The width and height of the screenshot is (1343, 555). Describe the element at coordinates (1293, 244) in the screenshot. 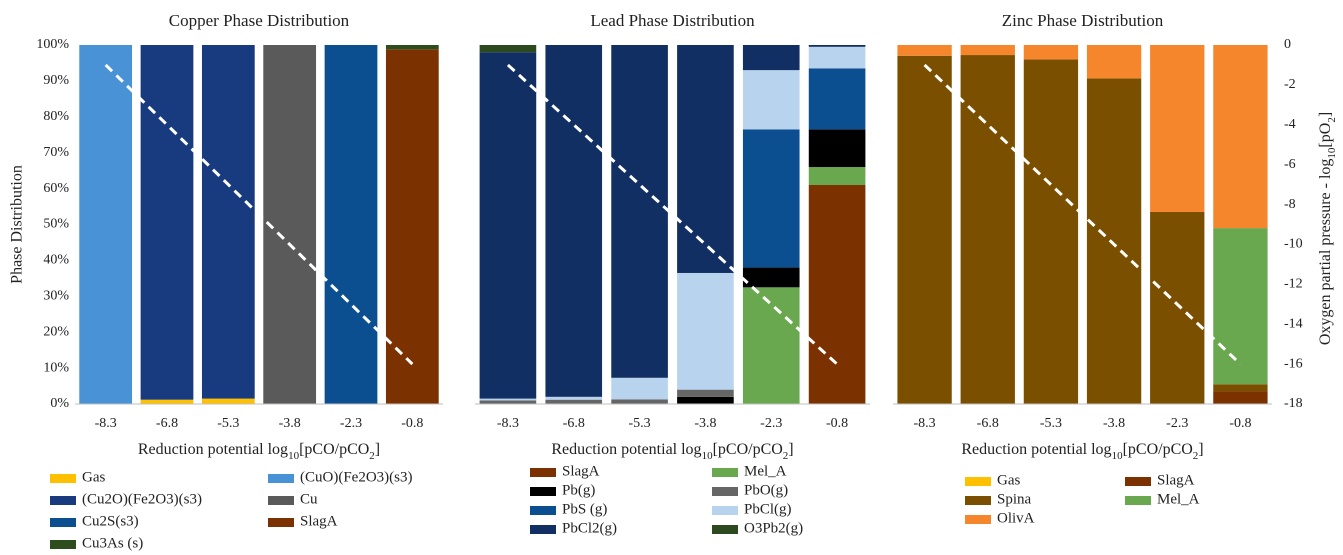

I see `y2-tick-label: -10` at that location.